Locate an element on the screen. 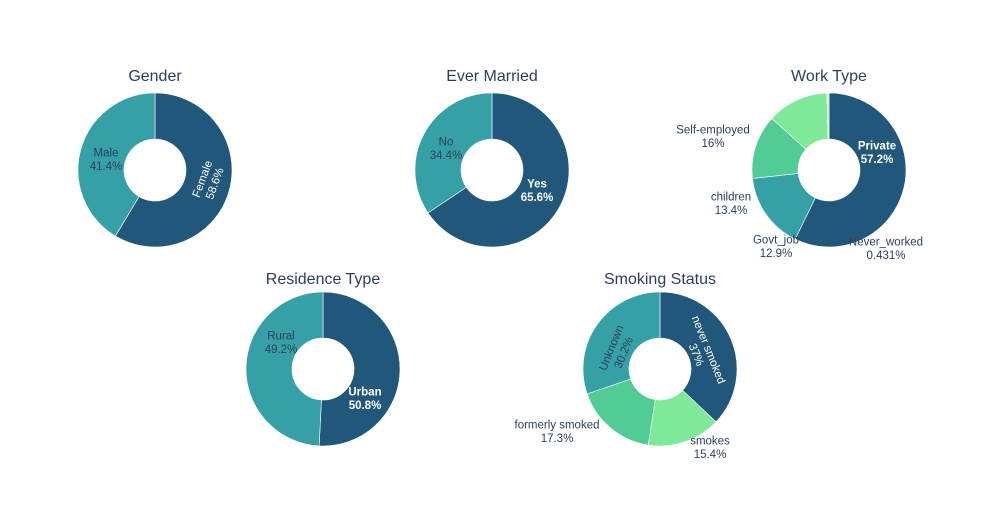 This screenshot has height=525, width=984. smoking-status-title: Smoking Status is located at coordinates (660, 279).